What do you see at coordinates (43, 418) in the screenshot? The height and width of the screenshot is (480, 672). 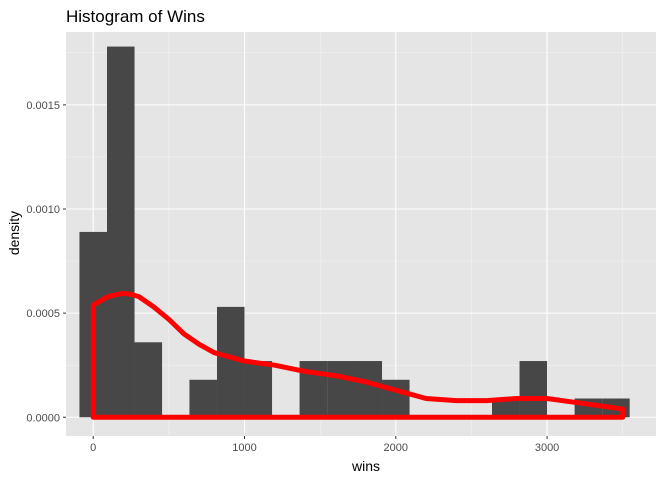 I see `y-tick-label: 0.0000` at bounding box center [43, 418].